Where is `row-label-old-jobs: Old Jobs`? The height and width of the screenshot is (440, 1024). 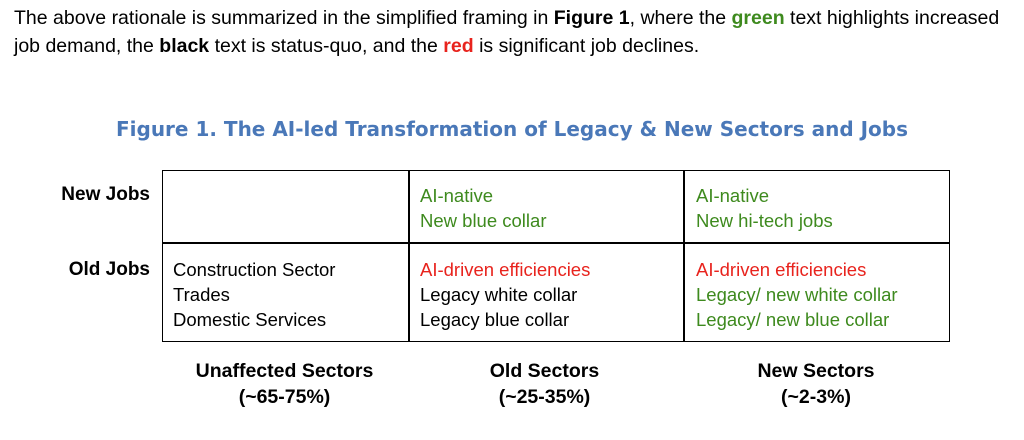
row-label-old-jobs: Old Jobs is located at coordinates (109, 269).